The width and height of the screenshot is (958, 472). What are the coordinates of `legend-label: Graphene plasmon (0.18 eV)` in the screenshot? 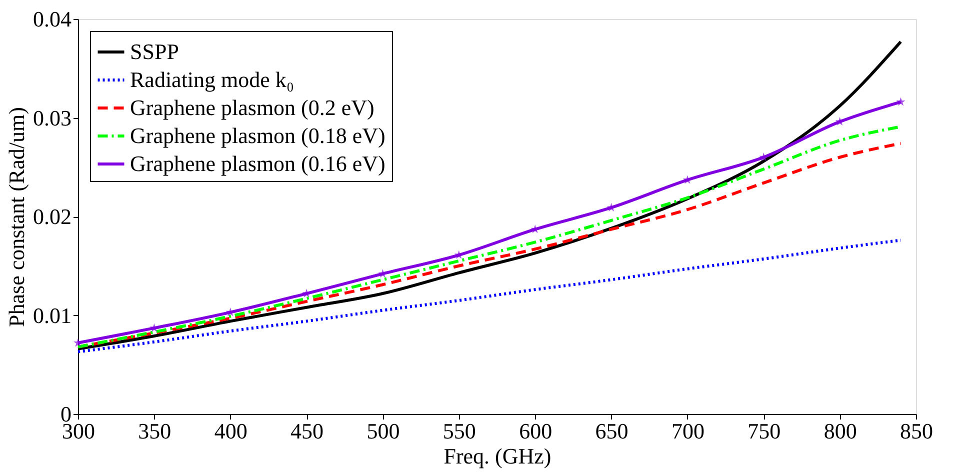 It's located at (258, 135).